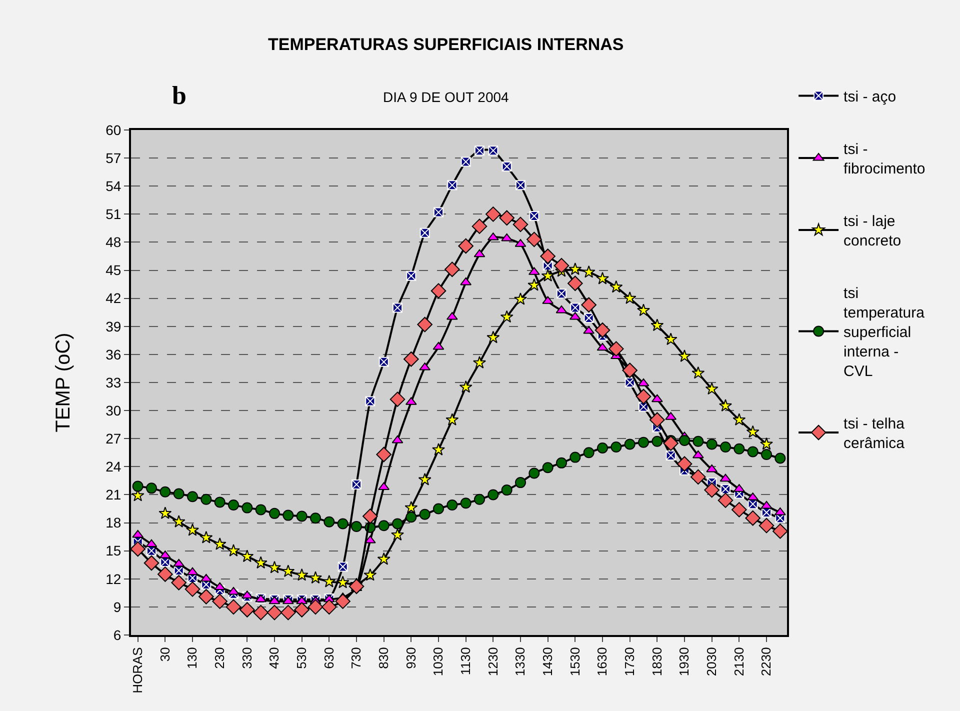 The image size is (960, 711). I want to click on x-tick-label: 730, so click(356, 658).